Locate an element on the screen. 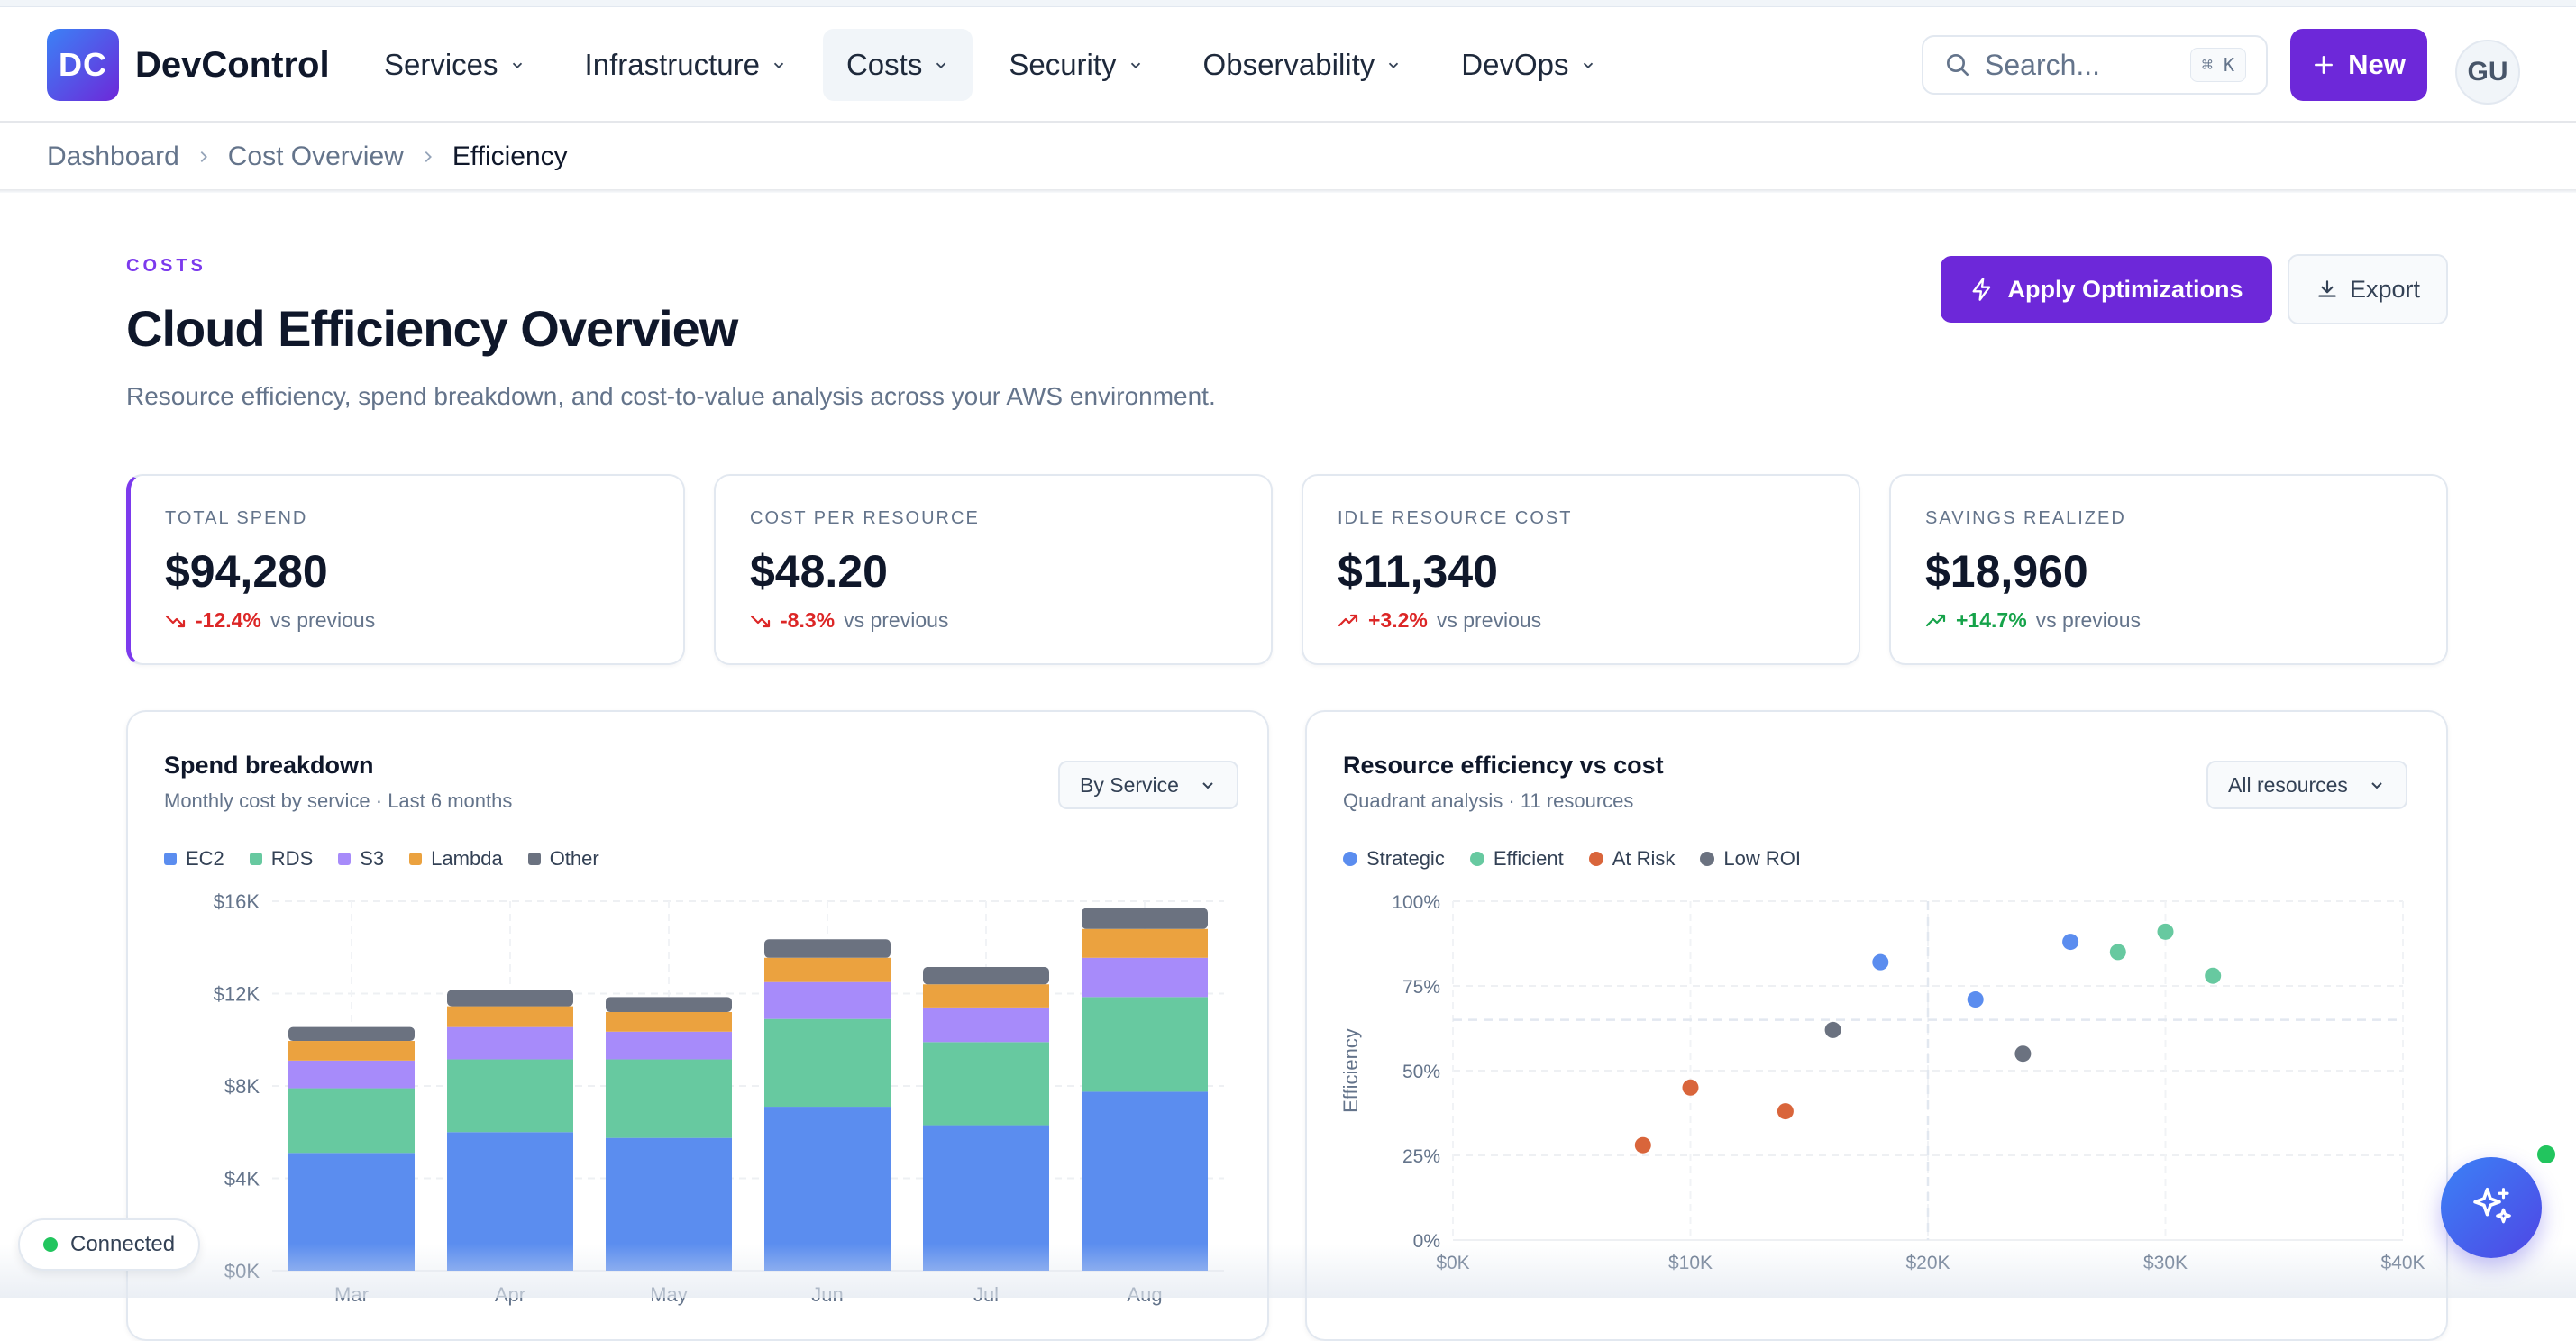 The height and width of the screenshot is (1341, 2576). y-tick-label: 50% is located at coordinates (1421, 1072).